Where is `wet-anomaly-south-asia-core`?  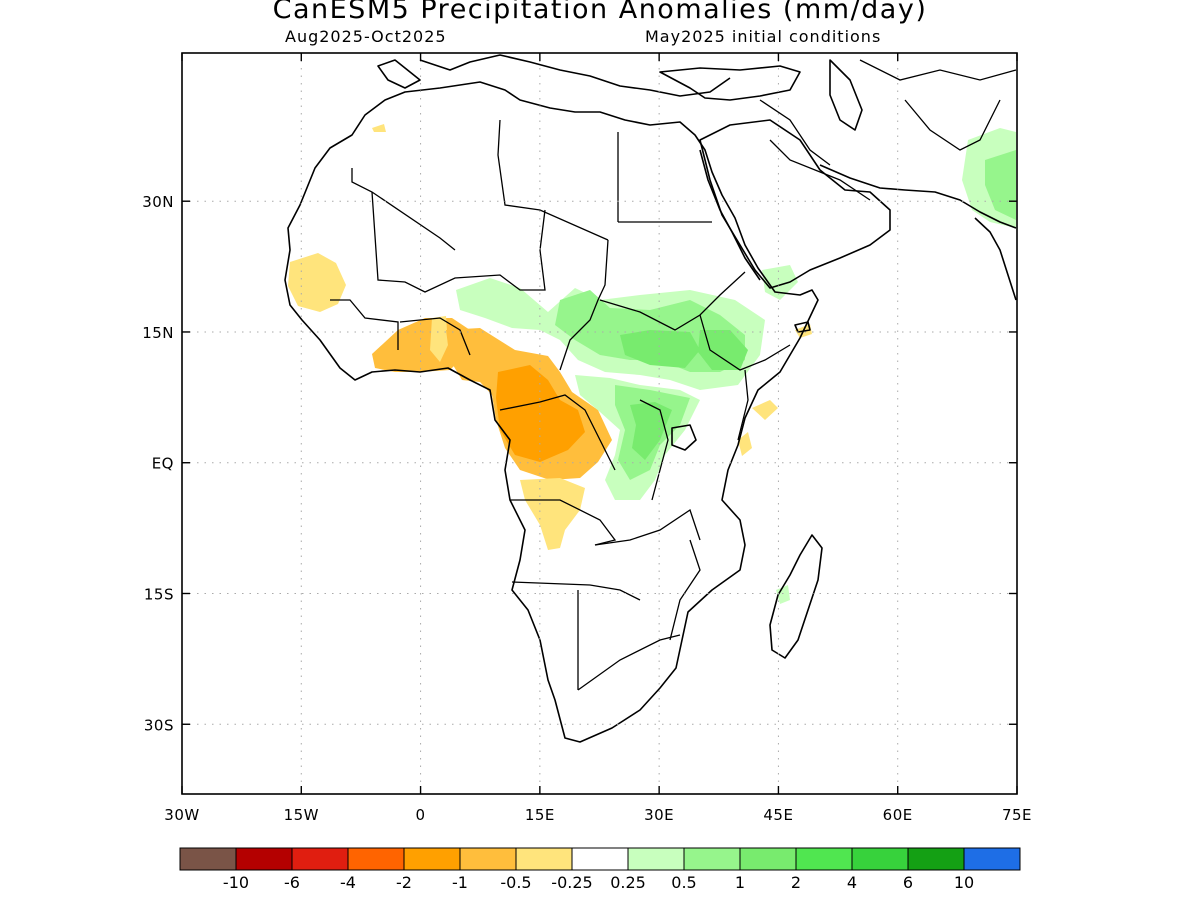
wet-anomaly-south-asia-core is located at coordinates (1000, 185).